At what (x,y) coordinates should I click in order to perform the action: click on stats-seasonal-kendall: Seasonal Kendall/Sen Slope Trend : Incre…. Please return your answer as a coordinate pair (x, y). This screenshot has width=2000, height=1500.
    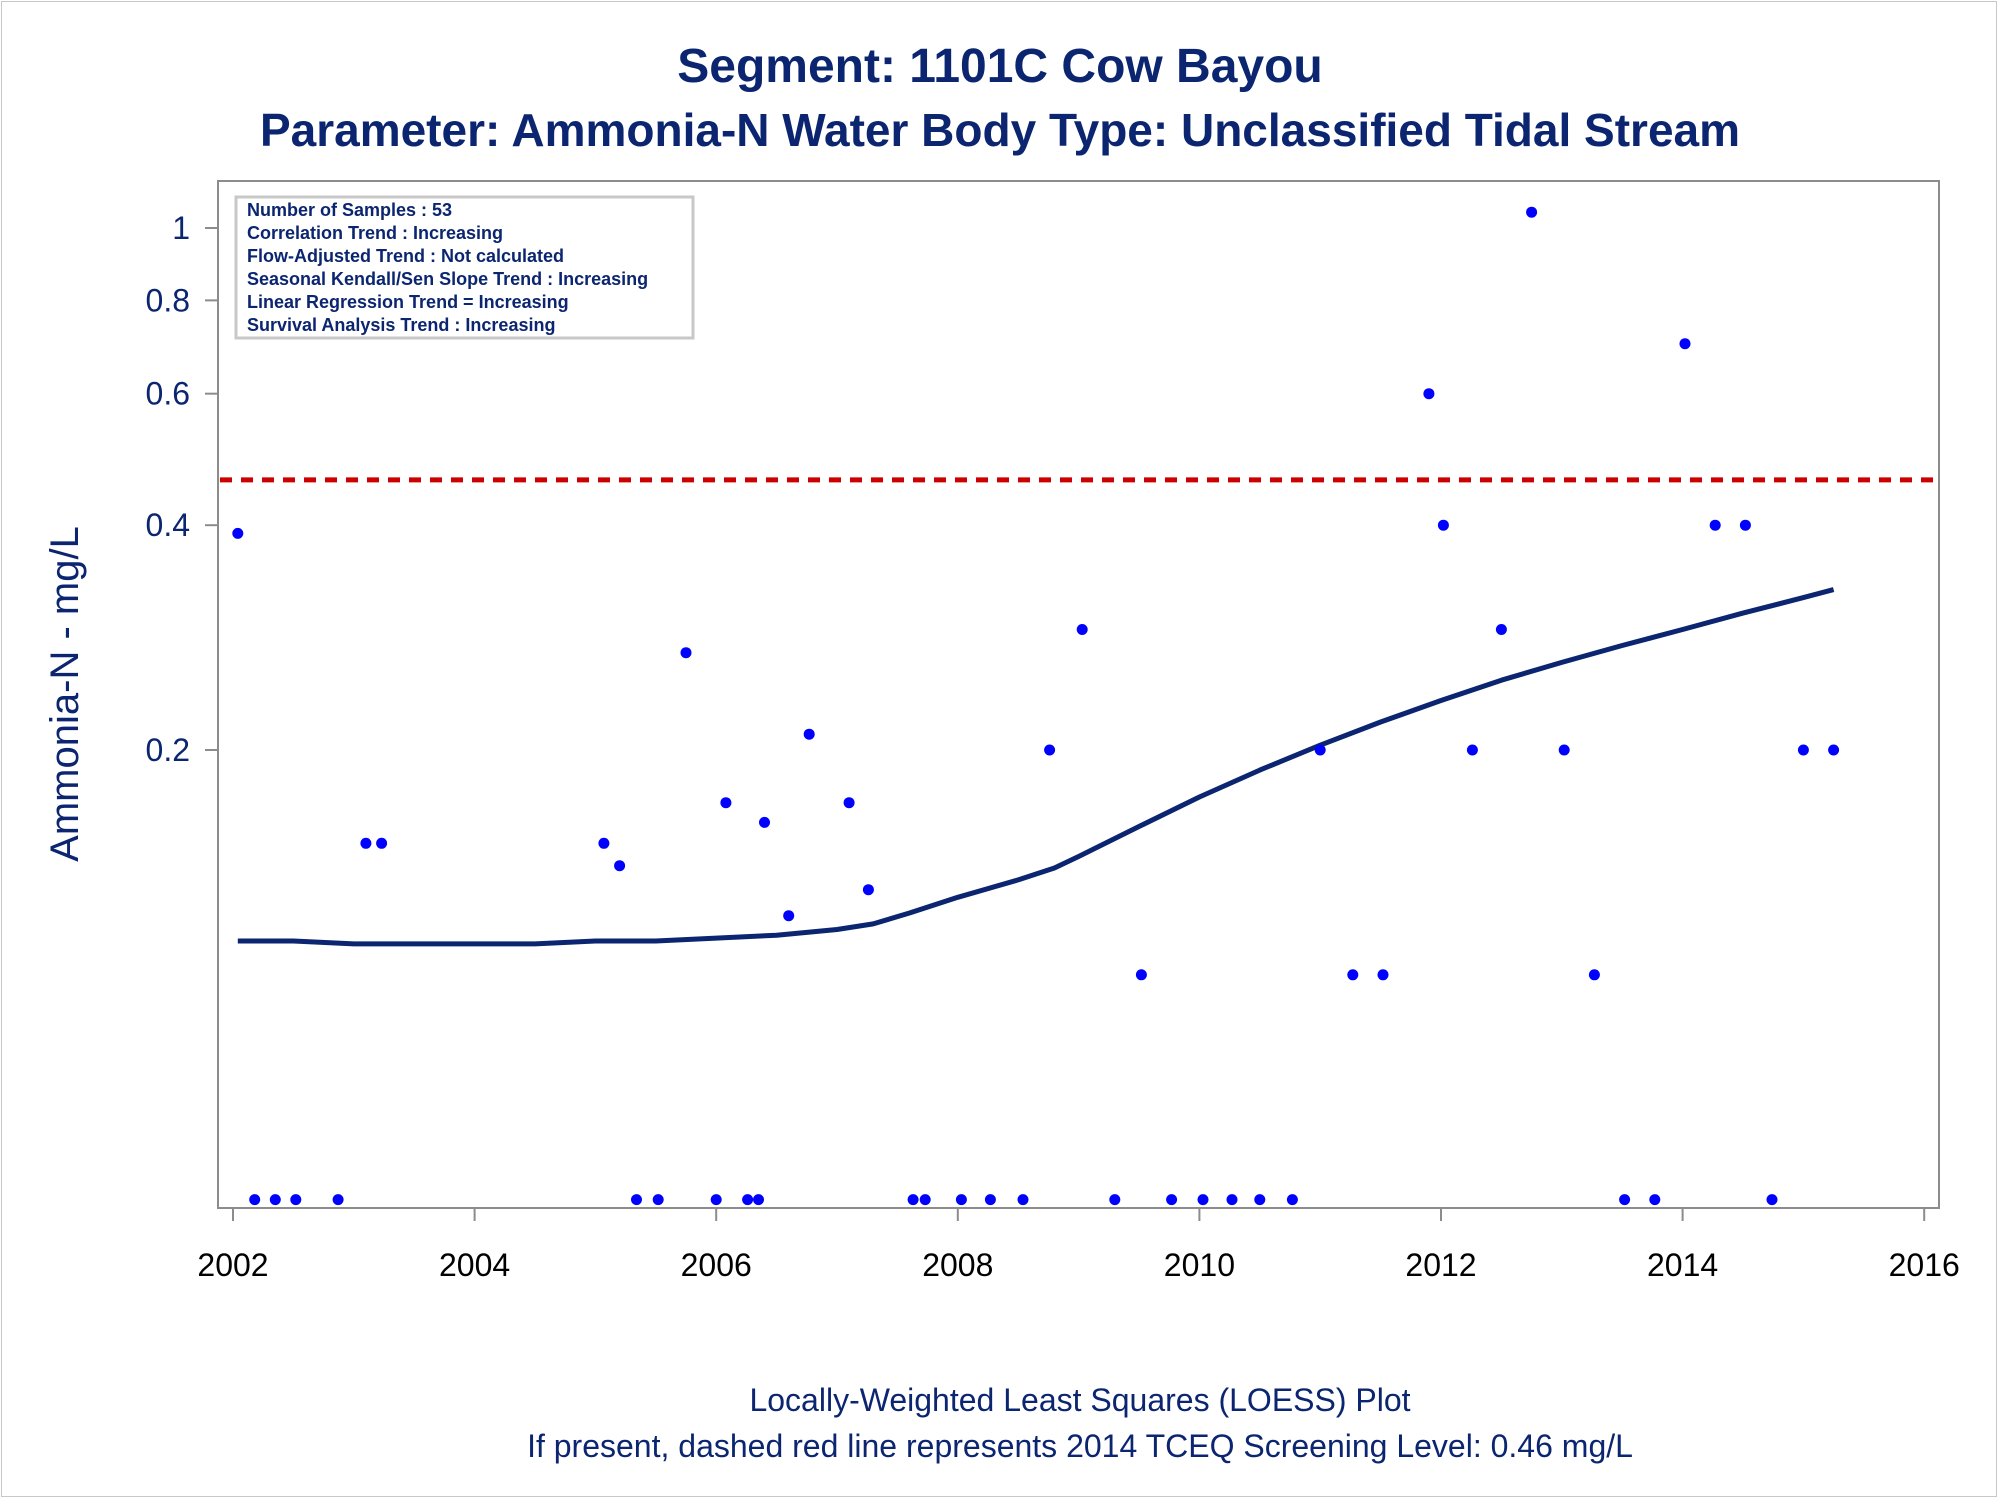
    Looking at the image, I should click on (447, 279).